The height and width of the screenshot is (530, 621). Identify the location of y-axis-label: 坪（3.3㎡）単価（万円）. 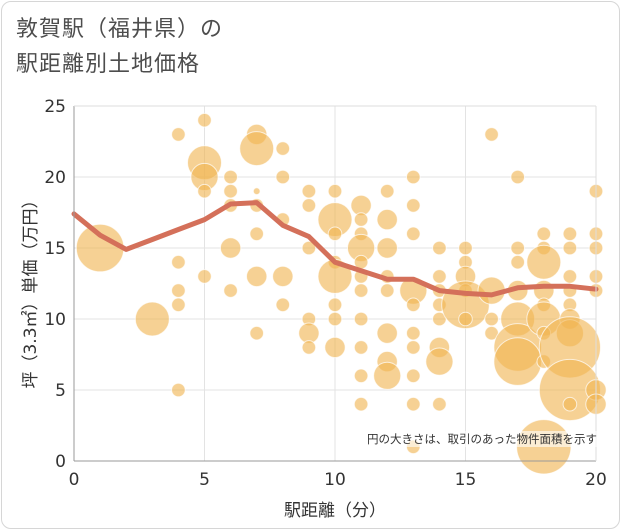
(31, 290).